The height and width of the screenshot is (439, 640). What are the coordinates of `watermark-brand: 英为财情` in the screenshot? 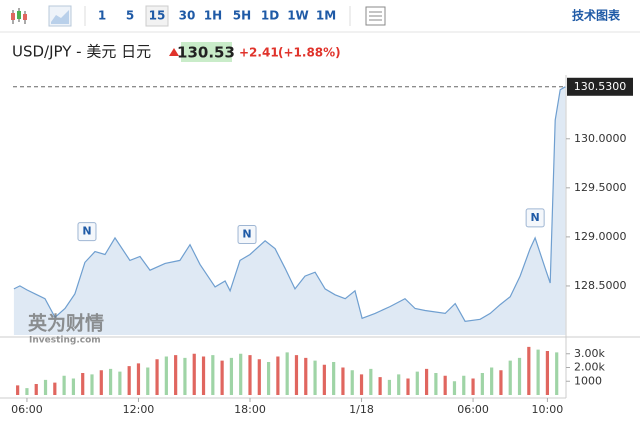 It's located at (66, 323).